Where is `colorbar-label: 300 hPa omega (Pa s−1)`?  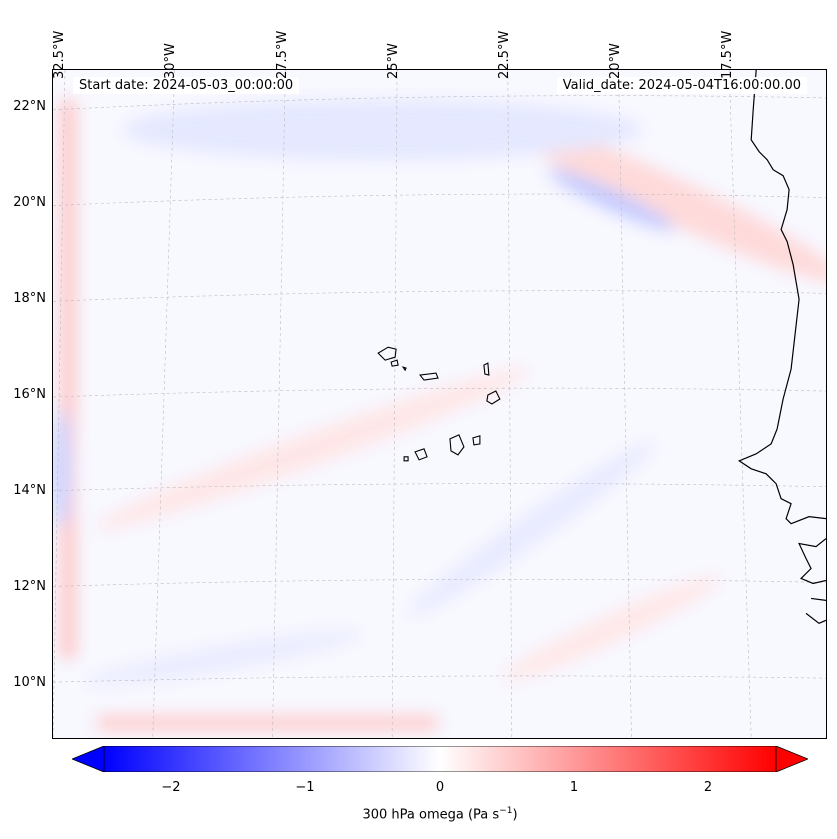 colorbar-label: 300 hPa omega (Pa s−1) is located at coordinates (418, 814).